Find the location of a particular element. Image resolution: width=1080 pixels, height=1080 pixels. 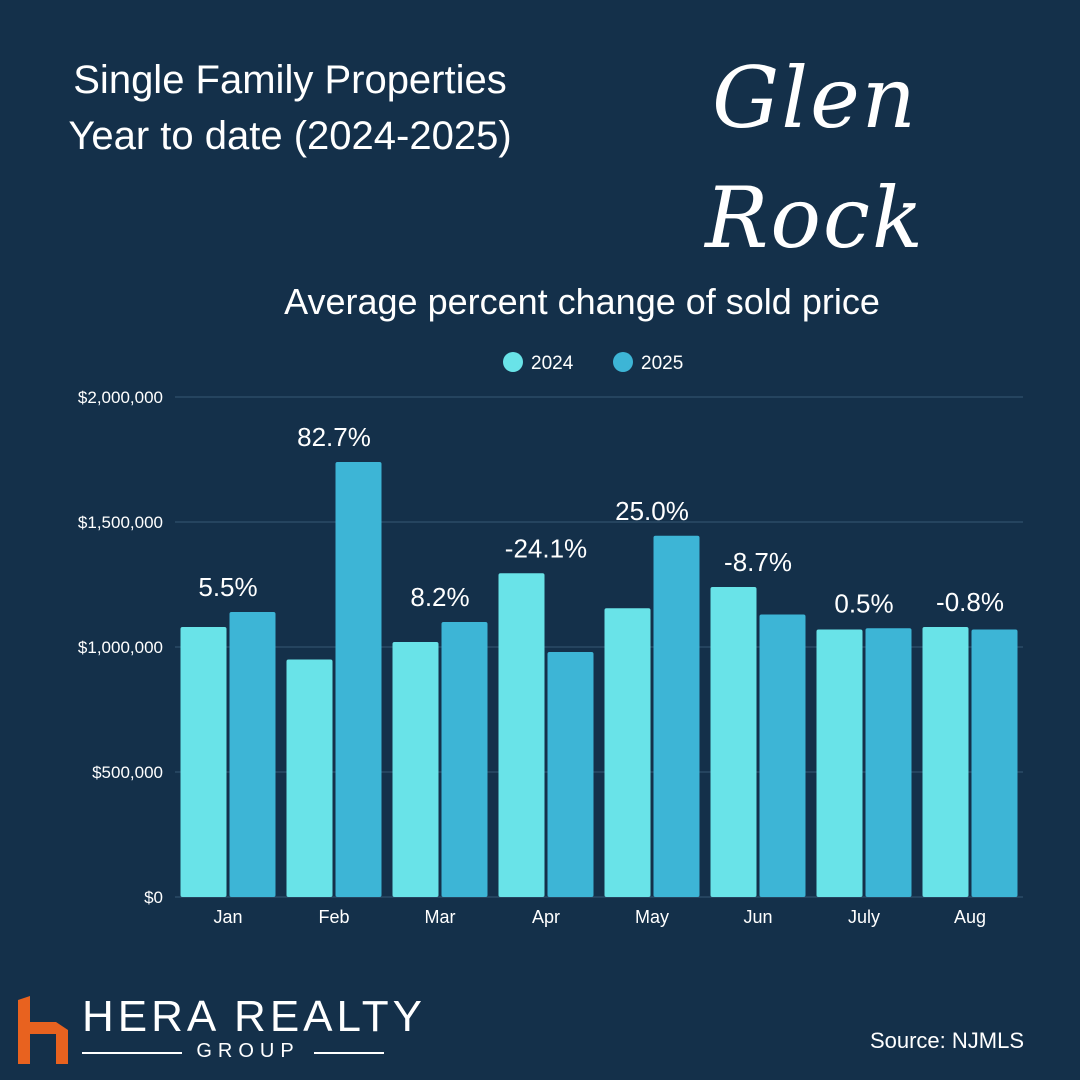

bar-2025-jan is located at coordinates (252, 754).